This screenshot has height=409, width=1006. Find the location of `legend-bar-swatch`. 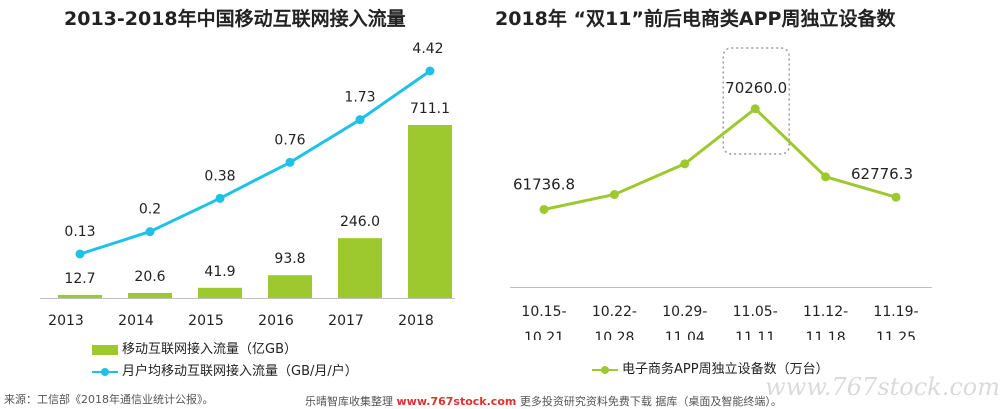

legend-bar-swatch is located at coordinates (105, 349).